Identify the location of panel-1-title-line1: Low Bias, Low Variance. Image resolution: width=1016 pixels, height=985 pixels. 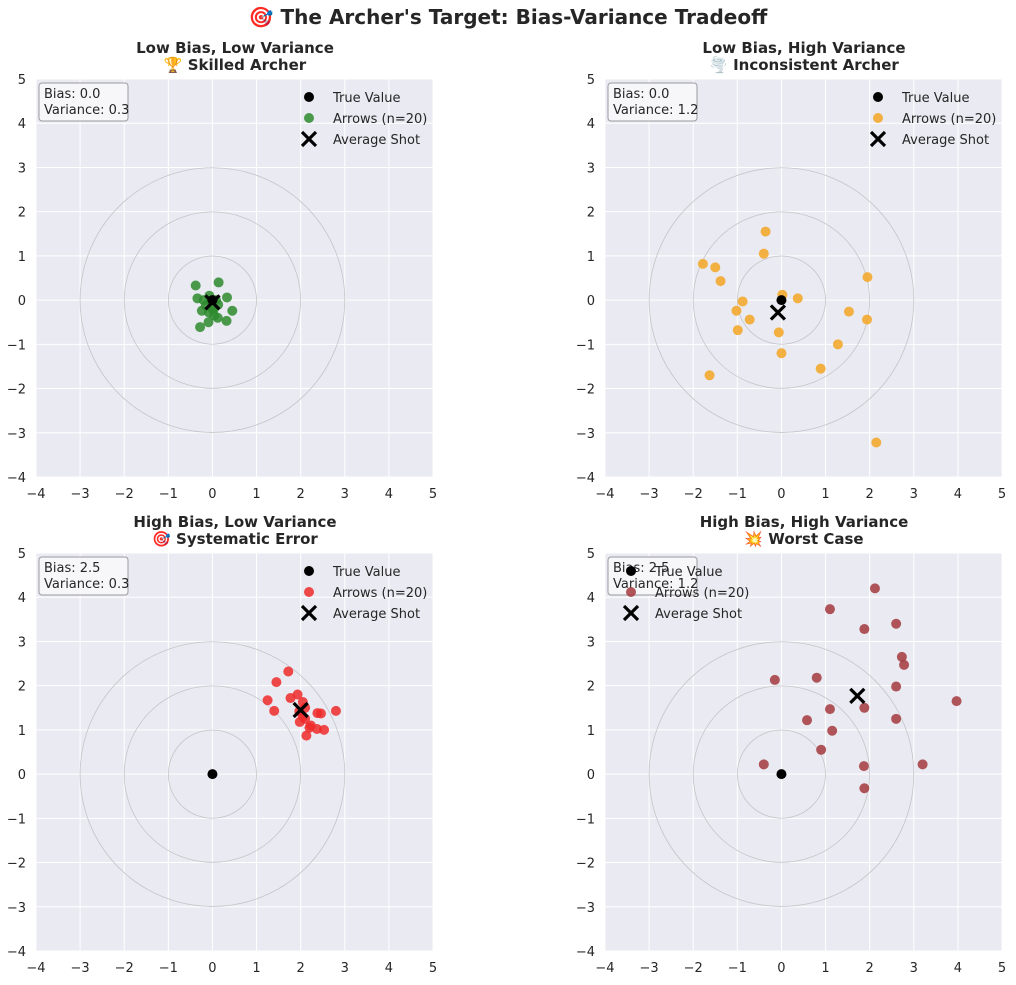
(235, 48).